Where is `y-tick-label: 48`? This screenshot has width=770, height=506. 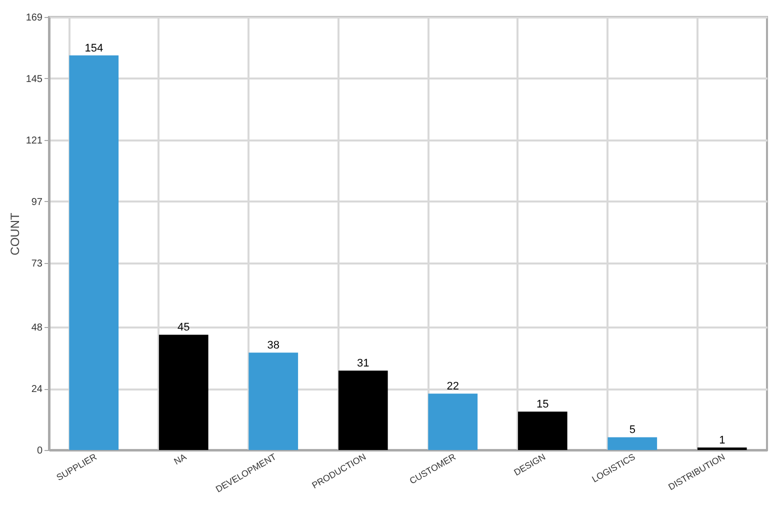 y-tick-label: 48 is located at coordinates (37, 328).